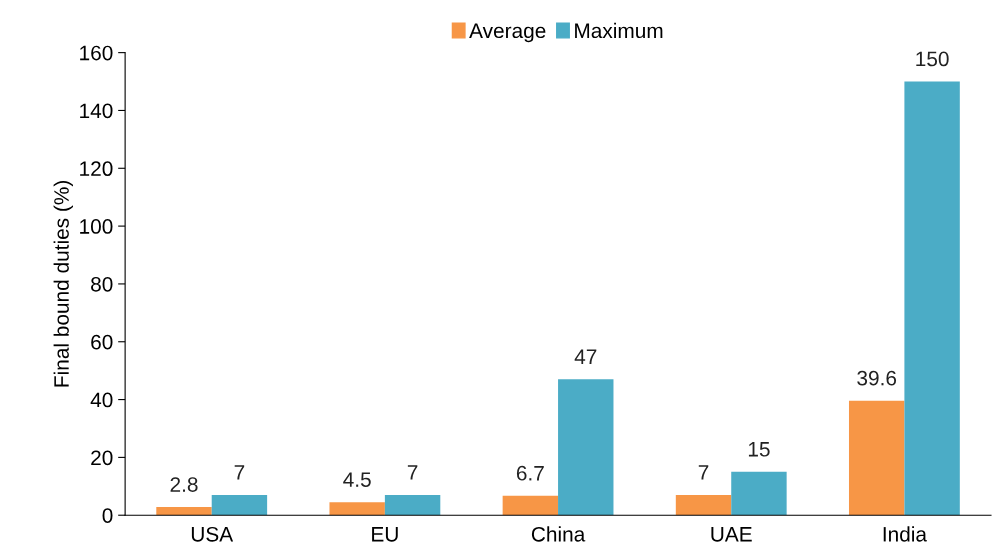 This screenshot has height=554, width=1001. I want to click on x-tick-label: India, so click(905, 534).